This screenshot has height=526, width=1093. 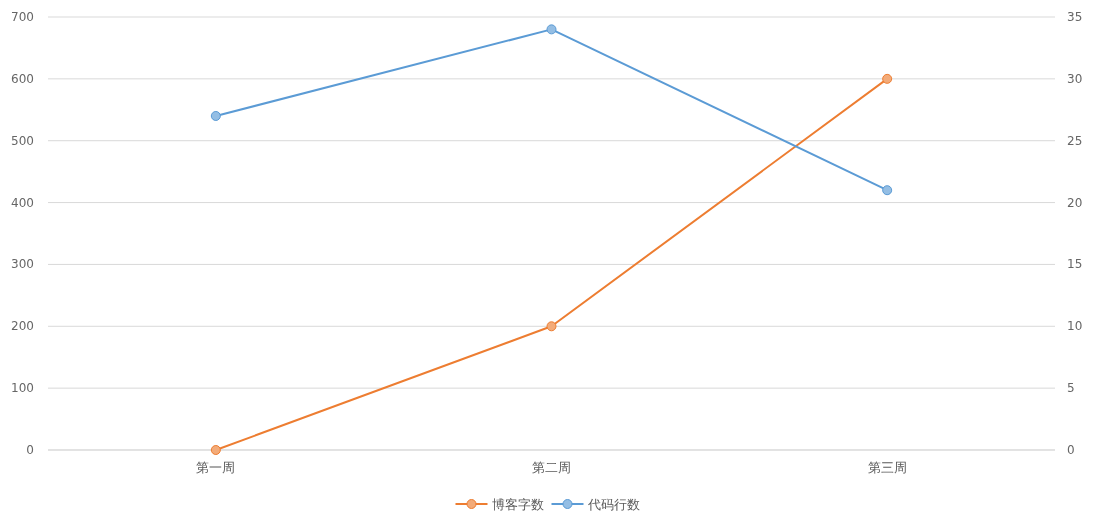 What do you see at coordinates (22, 140) in the screenshot?
I see `y-tick-label: 500` at bounding box center [22, 140].